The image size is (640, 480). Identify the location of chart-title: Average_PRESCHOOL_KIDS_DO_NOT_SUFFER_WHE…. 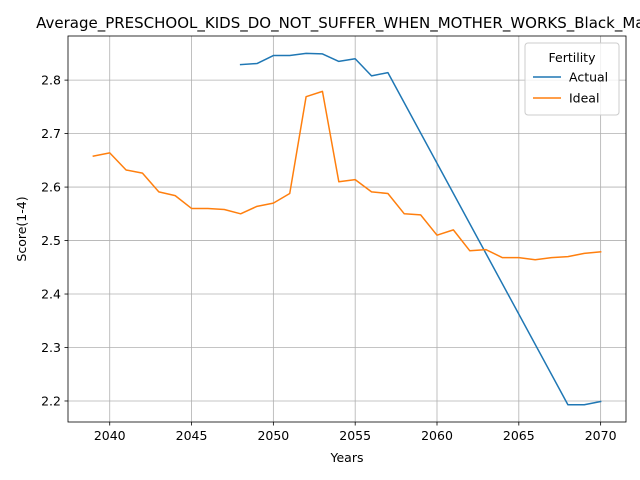
(338, 23).